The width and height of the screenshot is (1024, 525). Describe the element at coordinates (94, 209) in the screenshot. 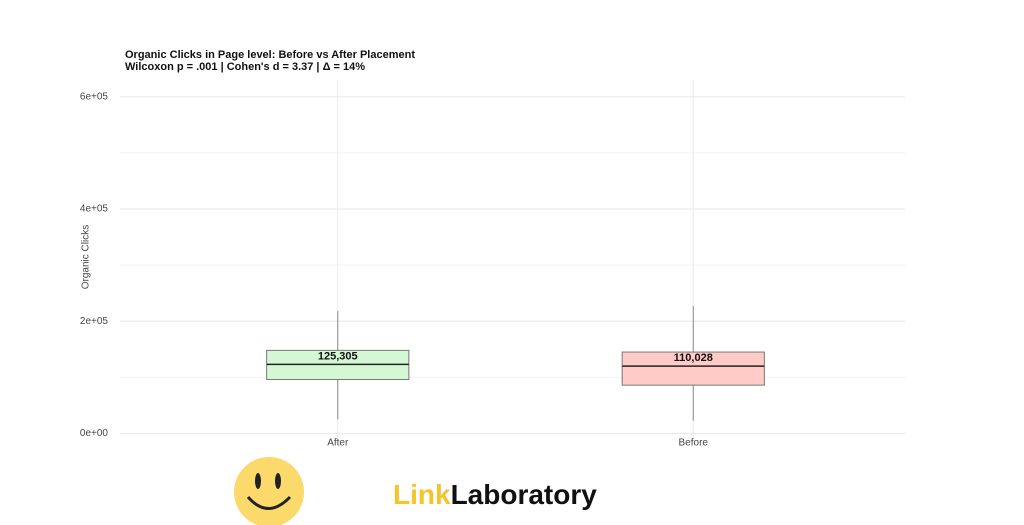

I see `y-tick-label: 4e+05` at that location.